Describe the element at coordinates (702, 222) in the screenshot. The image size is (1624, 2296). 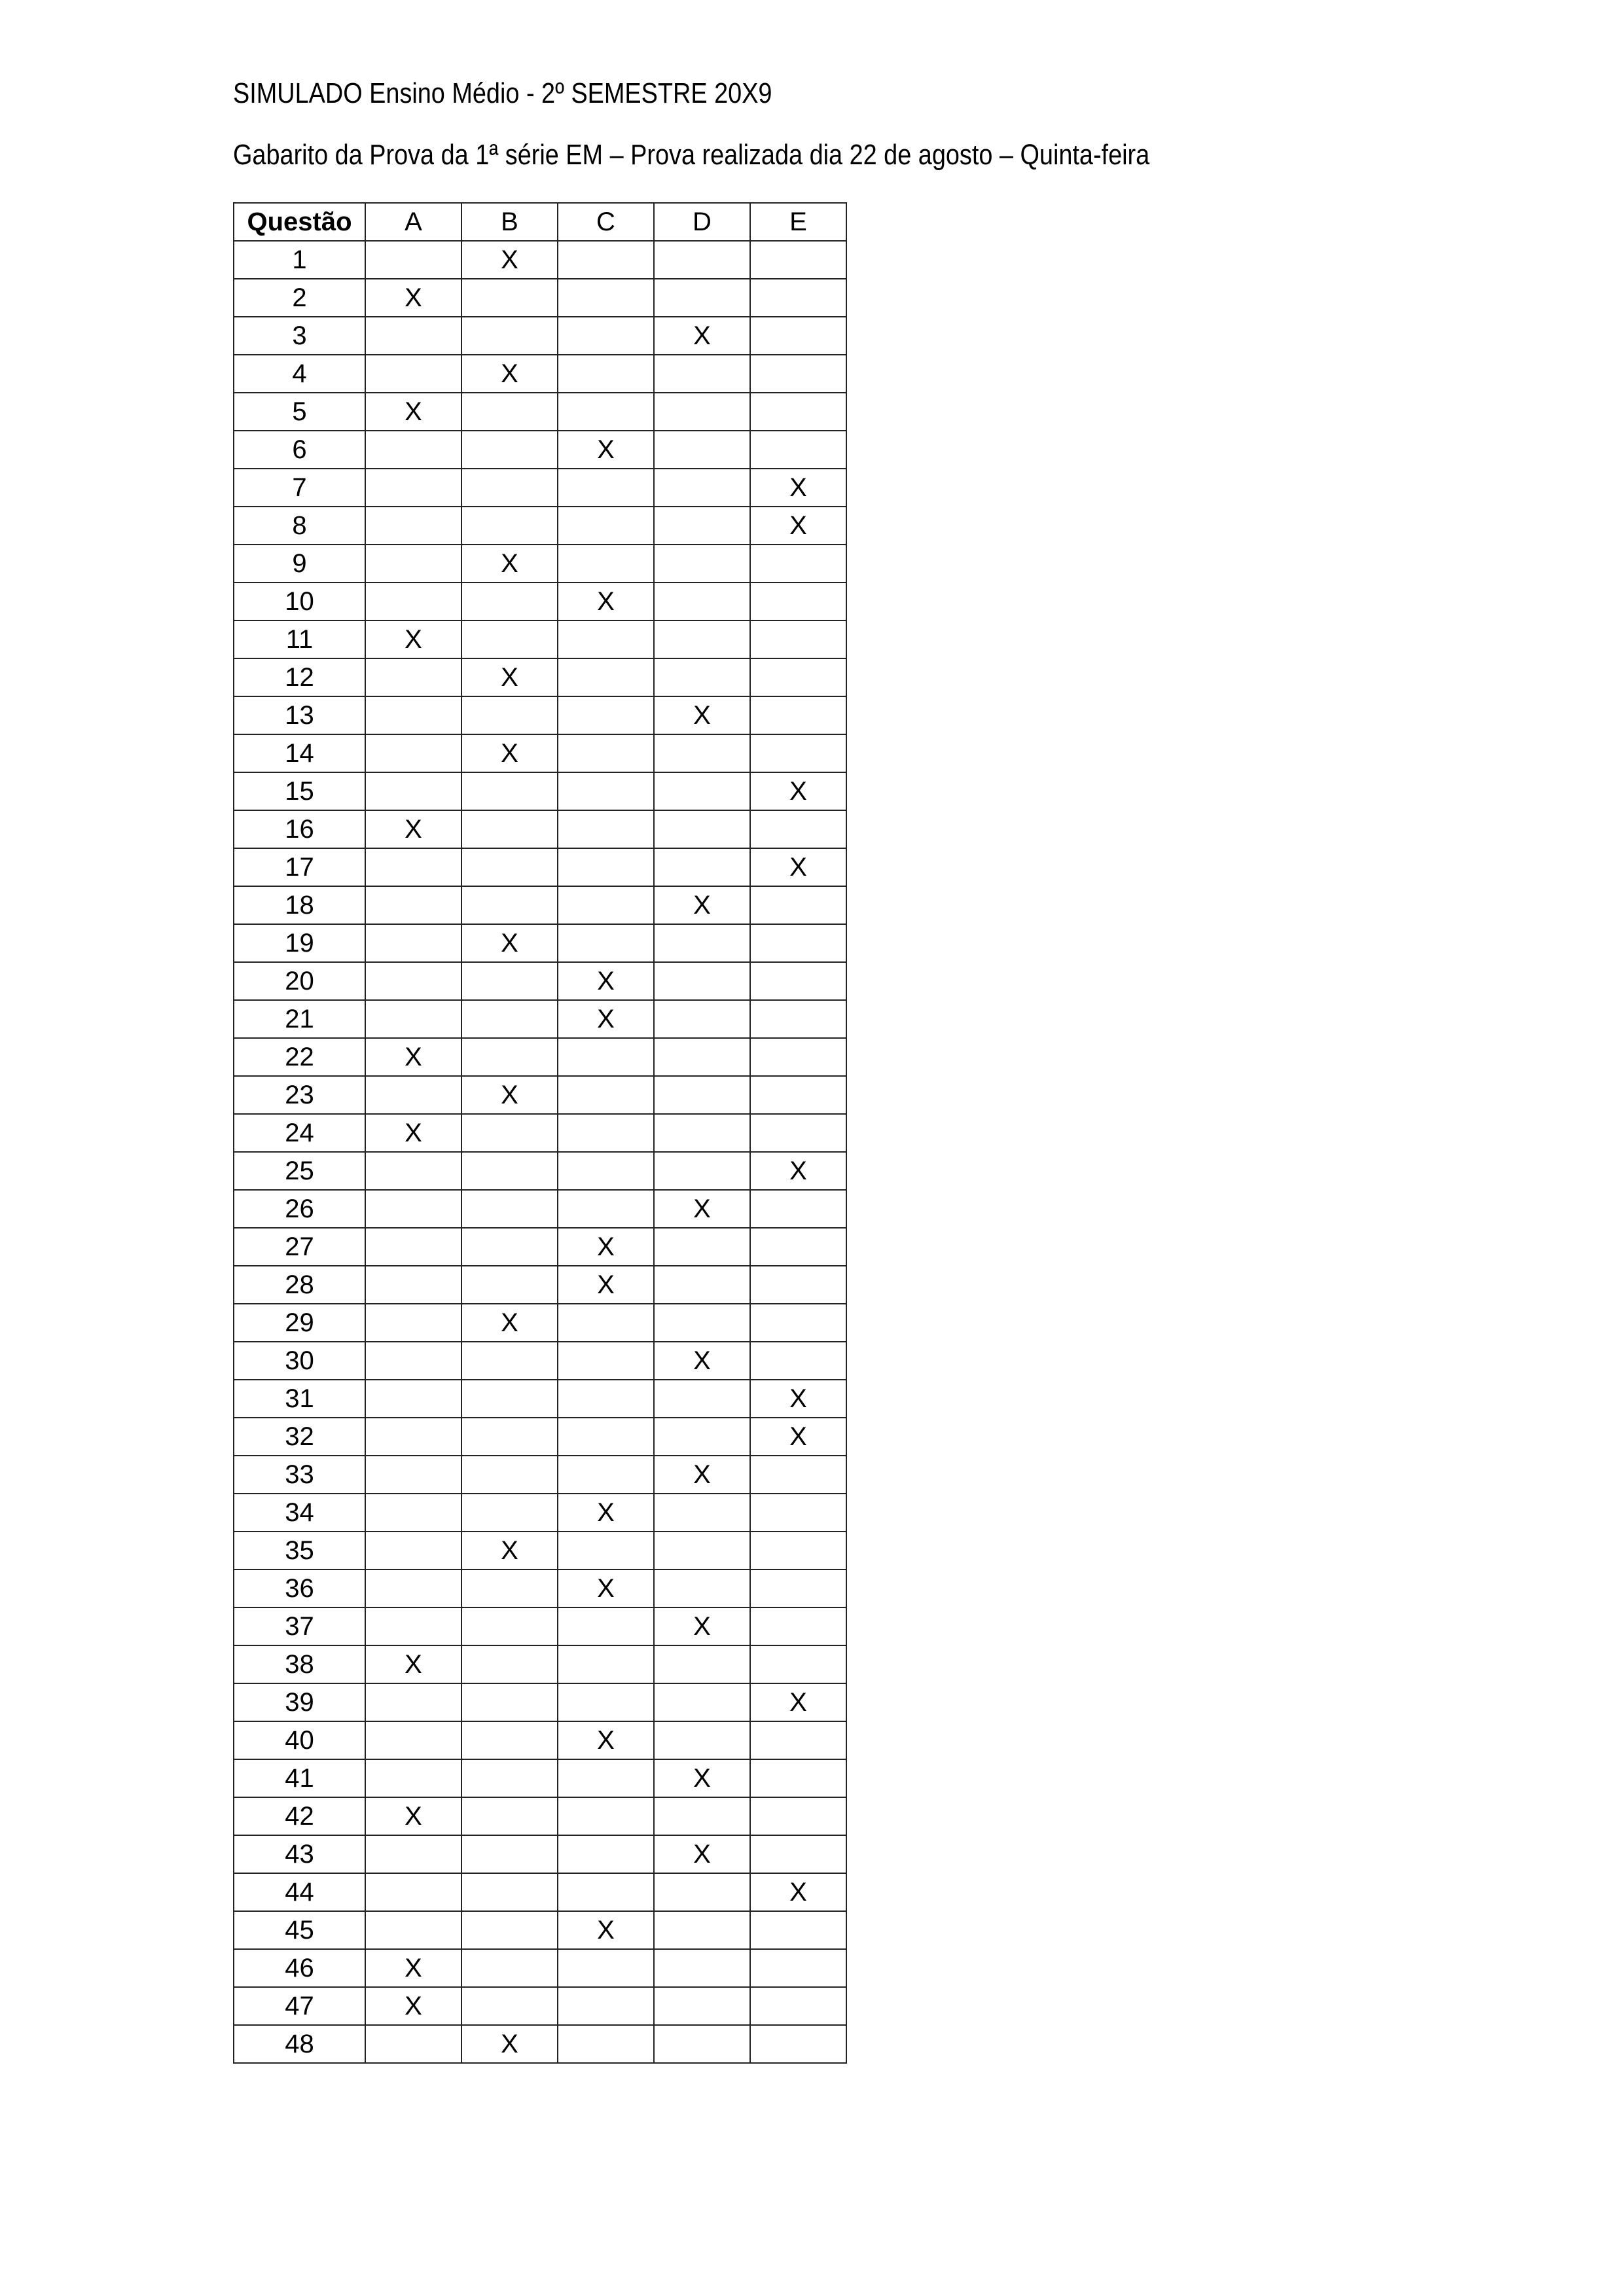
I see `column-header-d: D` at that location.